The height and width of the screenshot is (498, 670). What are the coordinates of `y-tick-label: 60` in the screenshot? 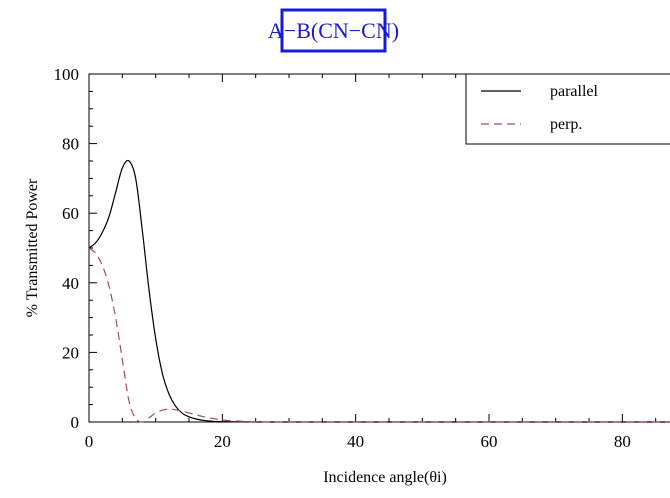 It's located at (70, 213).